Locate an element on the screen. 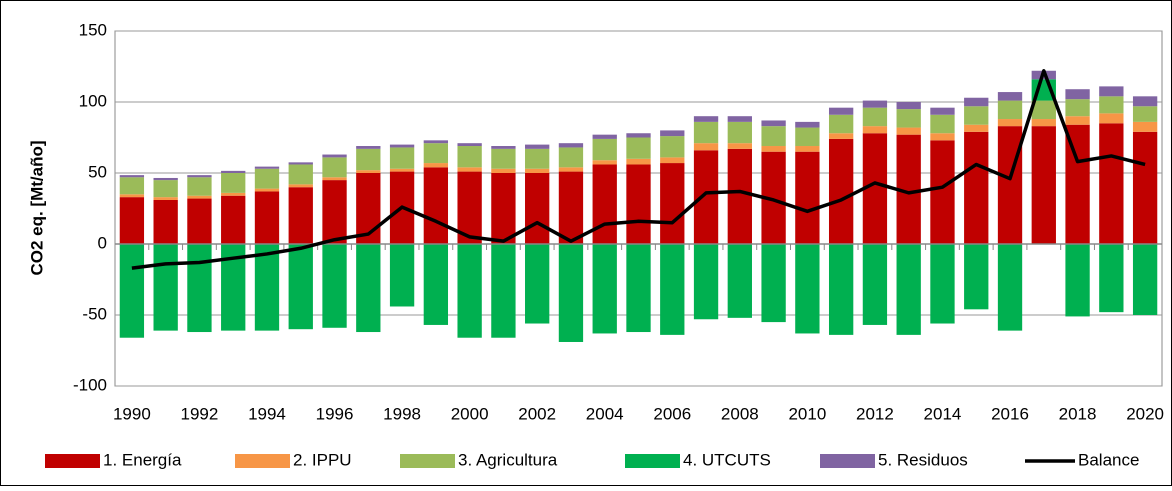 This screenshot has height=491, width=1172. x-tick-label: 2018 is located at coordinates (1078, 413).